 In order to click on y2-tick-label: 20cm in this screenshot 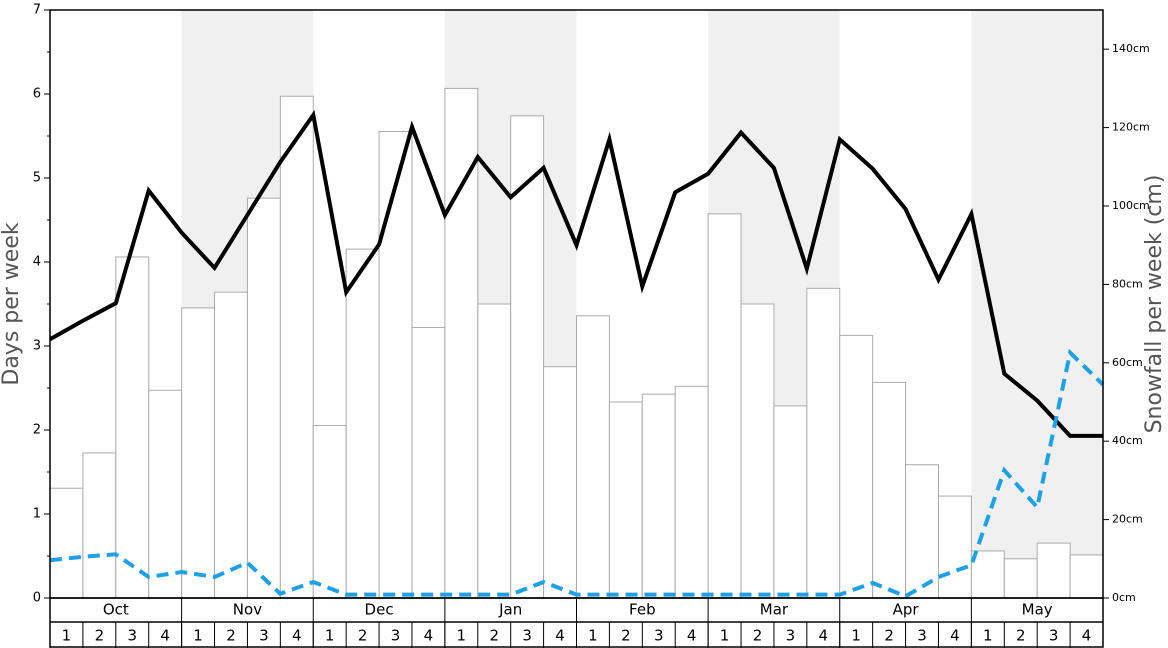, I will do `click(1127, 519)`.